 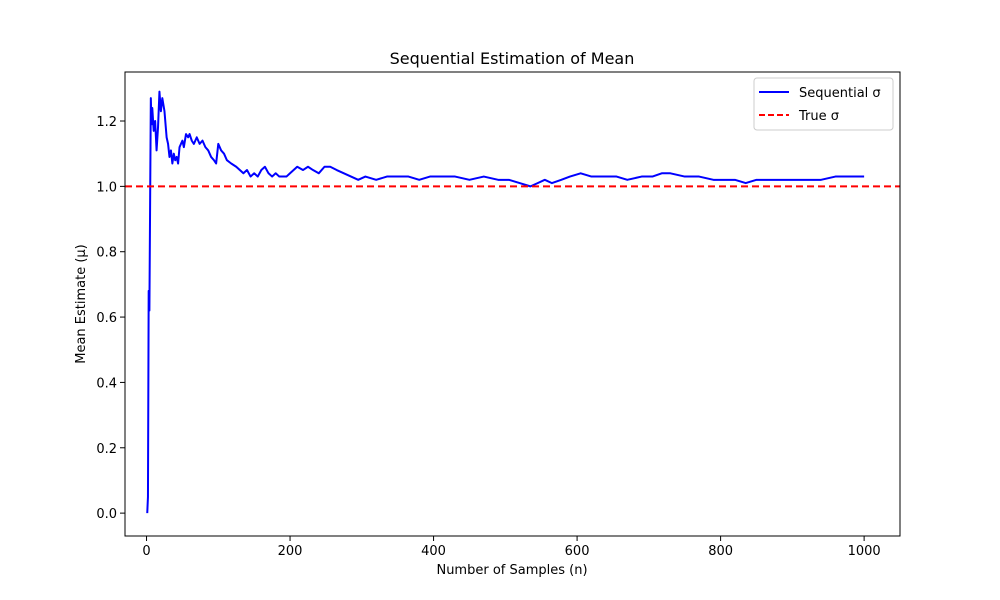 I want to click on x-tick-label: 0, so click(x=146, y=551).